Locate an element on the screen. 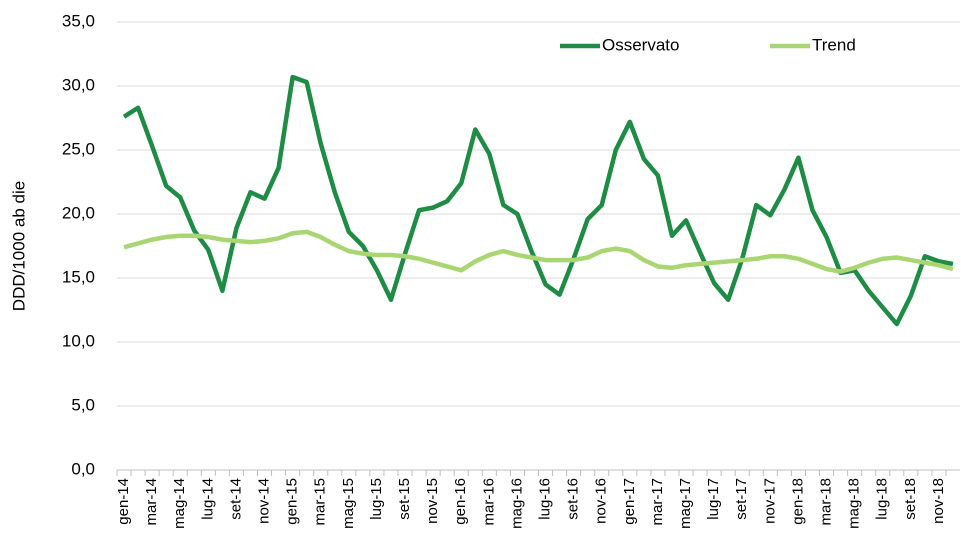  x-tick-label: mar-16 is located at coordinates (488, 502).